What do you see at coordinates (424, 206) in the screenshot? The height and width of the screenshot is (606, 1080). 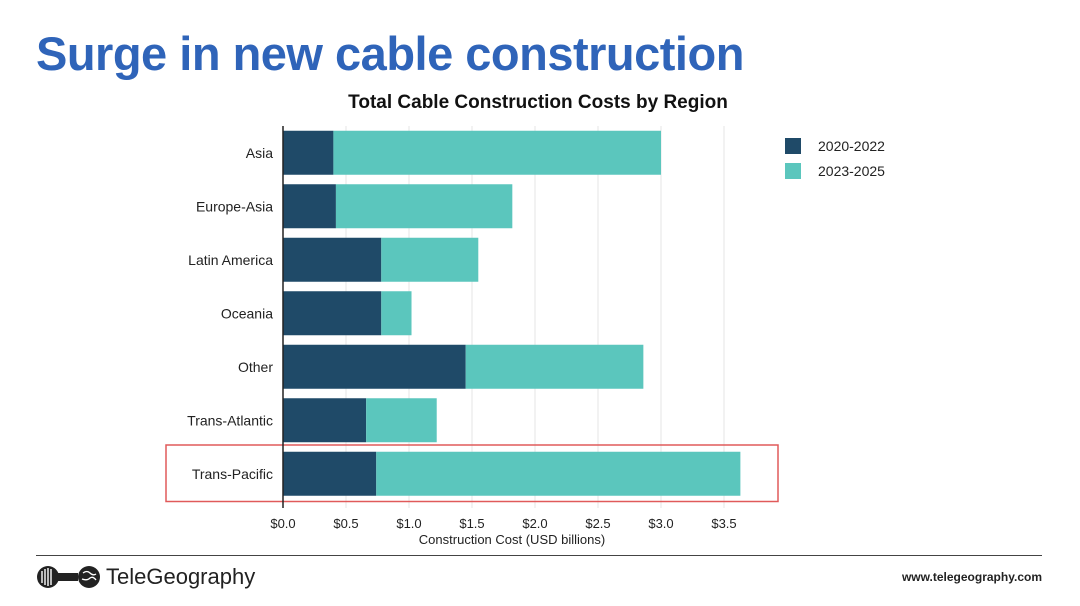 I see `bar-europe-asia-2023-2025` at bounding box center [424, 206].